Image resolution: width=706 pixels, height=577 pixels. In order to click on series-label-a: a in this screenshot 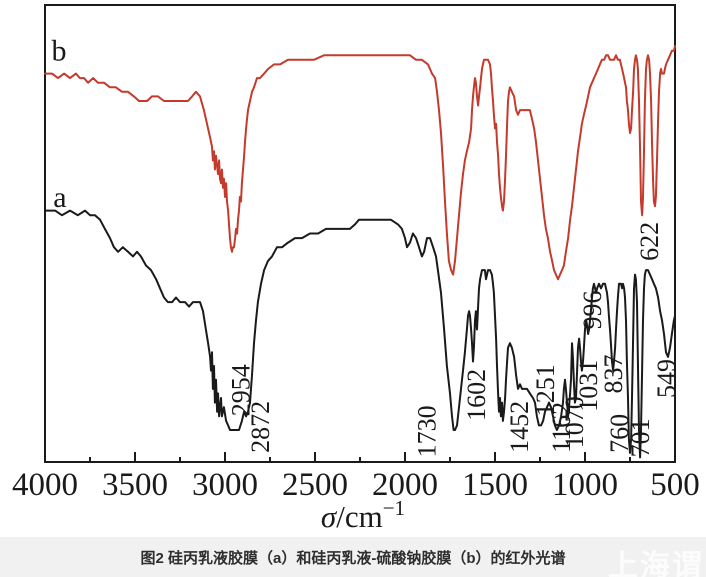, I will do `click(59, 197)`.